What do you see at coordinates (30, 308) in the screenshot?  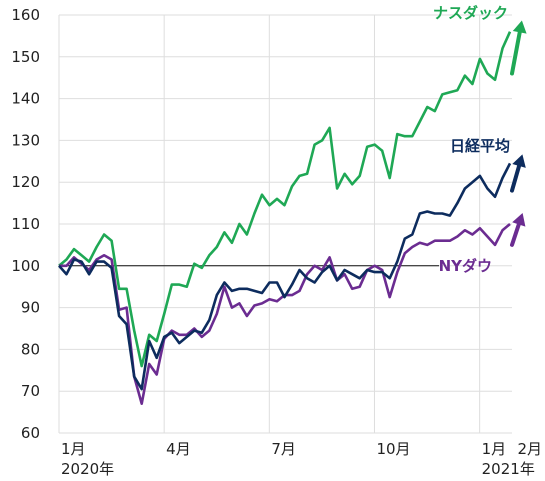 I see `y-tick-label: 90` at bounding box center [30, 308].